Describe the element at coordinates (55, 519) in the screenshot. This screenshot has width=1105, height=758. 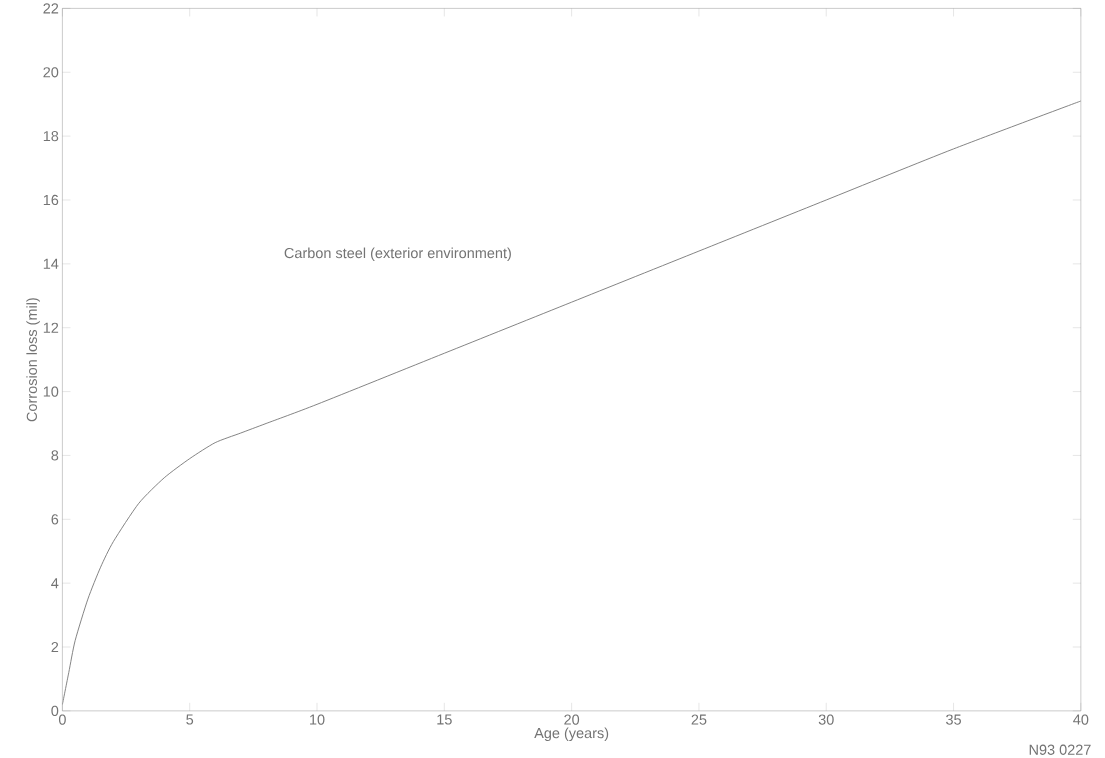
I see `y-tick-label: 6` at that location.